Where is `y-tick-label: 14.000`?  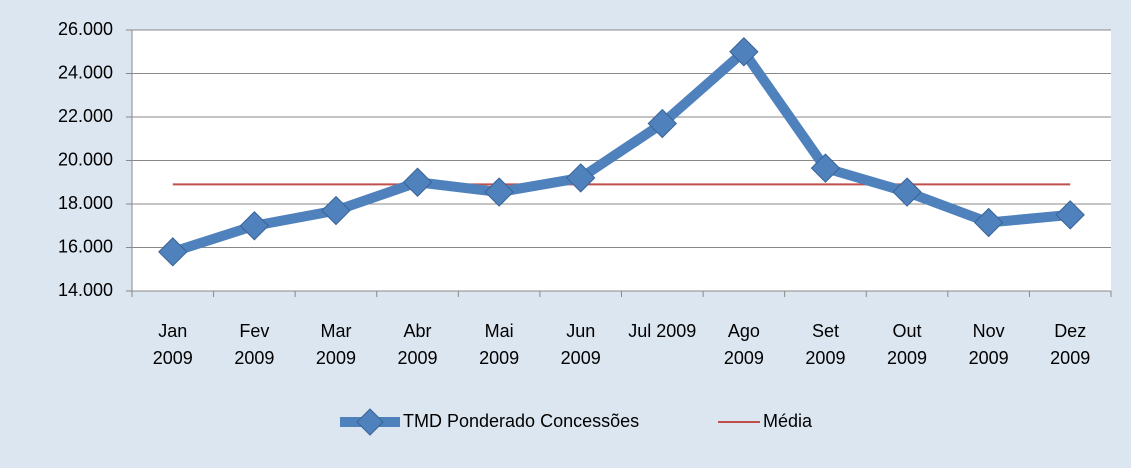
y-tick-label: 14.000 is located at coordinates (85, 290).